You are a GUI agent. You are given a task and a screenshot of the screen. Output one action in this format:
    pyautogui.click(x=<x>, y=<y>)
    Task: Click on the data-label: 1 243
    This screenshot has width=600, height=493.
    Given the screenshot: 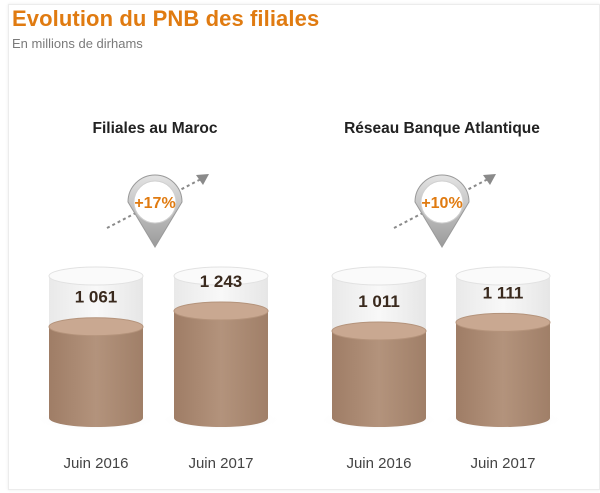 What is the action you would take?
    pyautogui.click(x=221, y=281)
    